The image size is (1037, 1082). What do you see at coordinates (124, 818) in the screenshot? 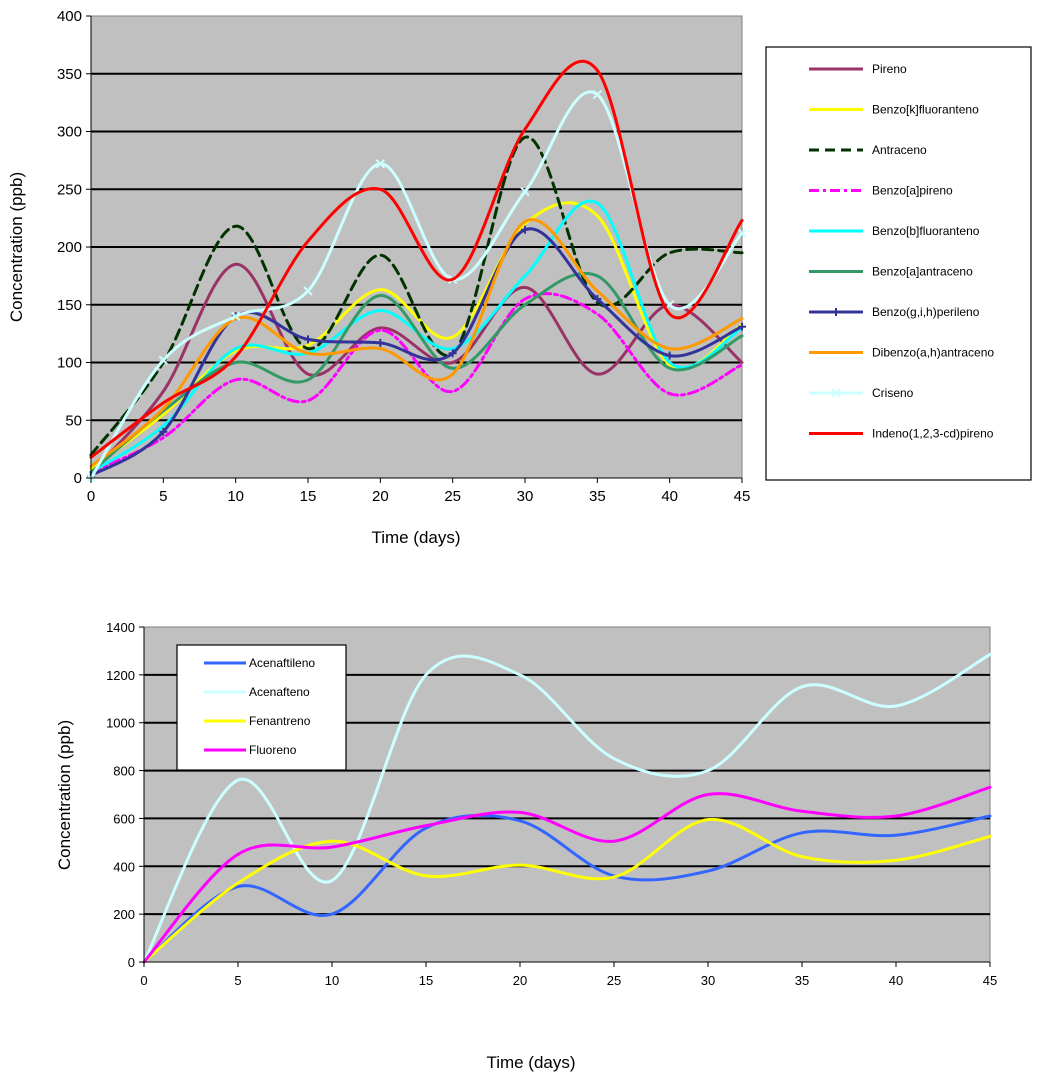
I see `y-tick-label: 600` at bounding box center [124, 818].